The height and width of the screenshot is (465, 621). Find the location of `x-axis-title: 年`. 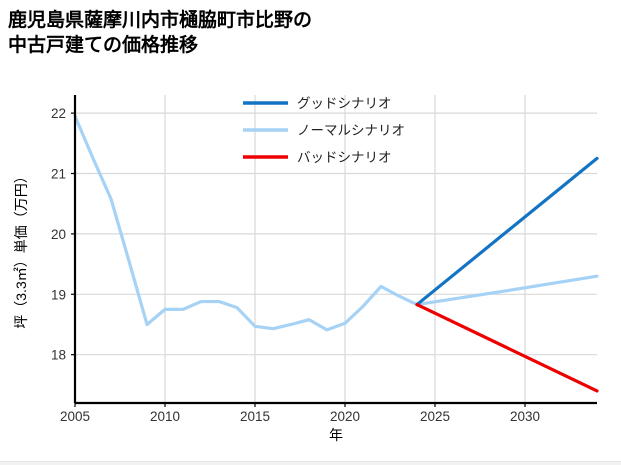

x-axis-title: 年 is located at coordinates (336, 435).